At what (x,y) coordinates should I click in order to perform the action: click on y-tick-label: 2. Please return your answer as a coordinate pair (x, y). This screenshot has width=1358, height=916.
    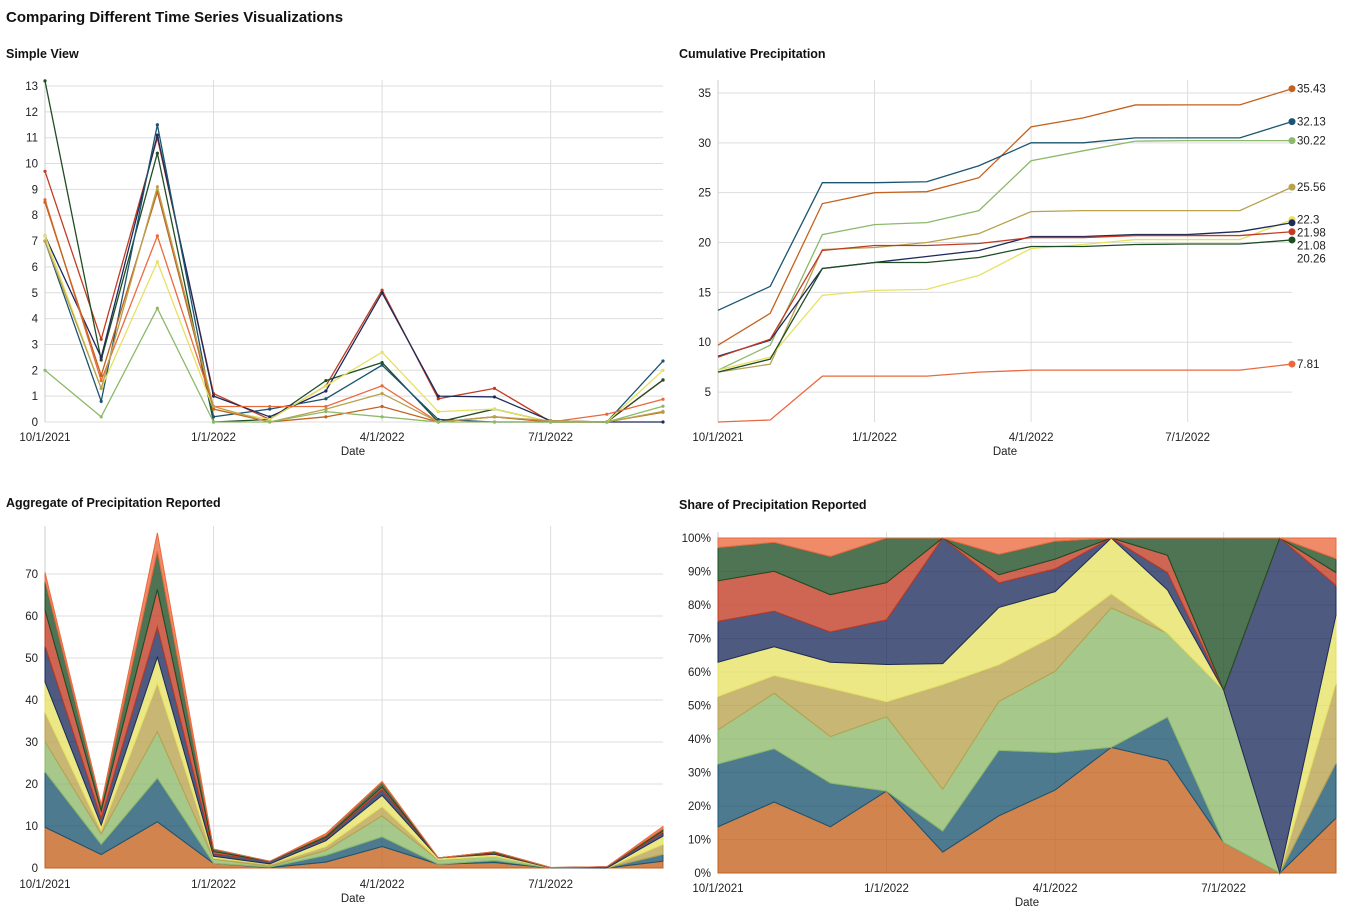
    Looking at the image, I should click on (35, 371).